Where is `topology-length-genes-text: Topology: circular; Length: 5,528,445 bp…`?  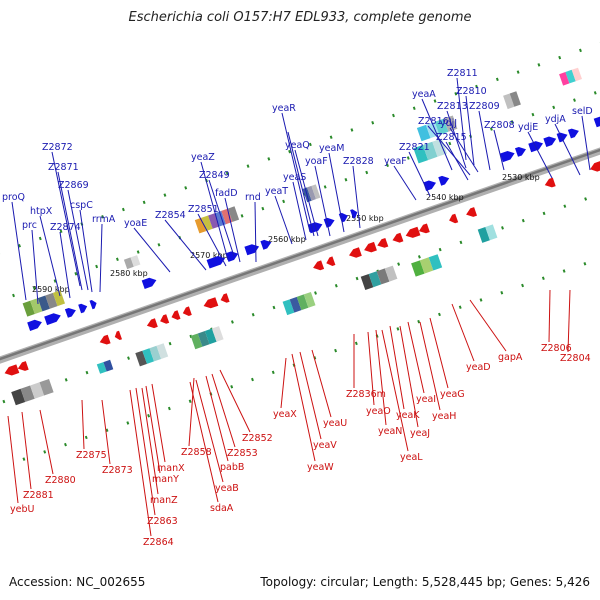 topology-length-genes-text: Topology: circular; Length: 5,528,445 bp… is located at coordinates (425, 582).